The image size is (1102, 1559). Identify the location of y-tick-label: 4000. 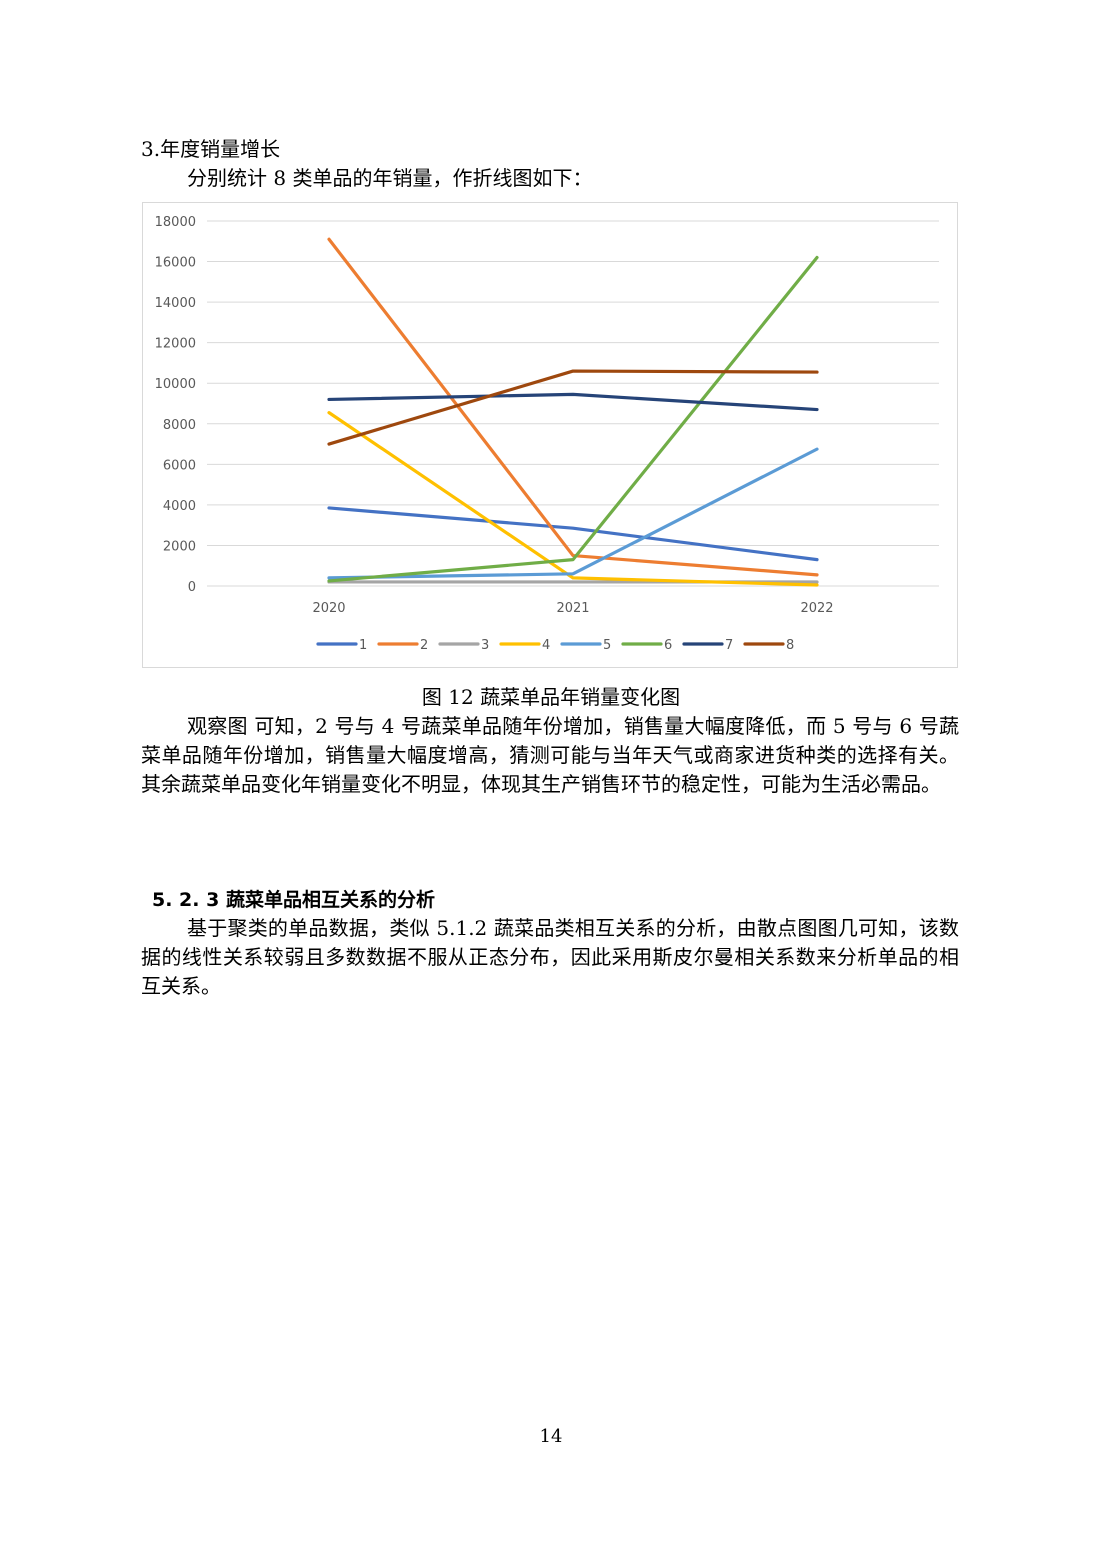
(179, 506).